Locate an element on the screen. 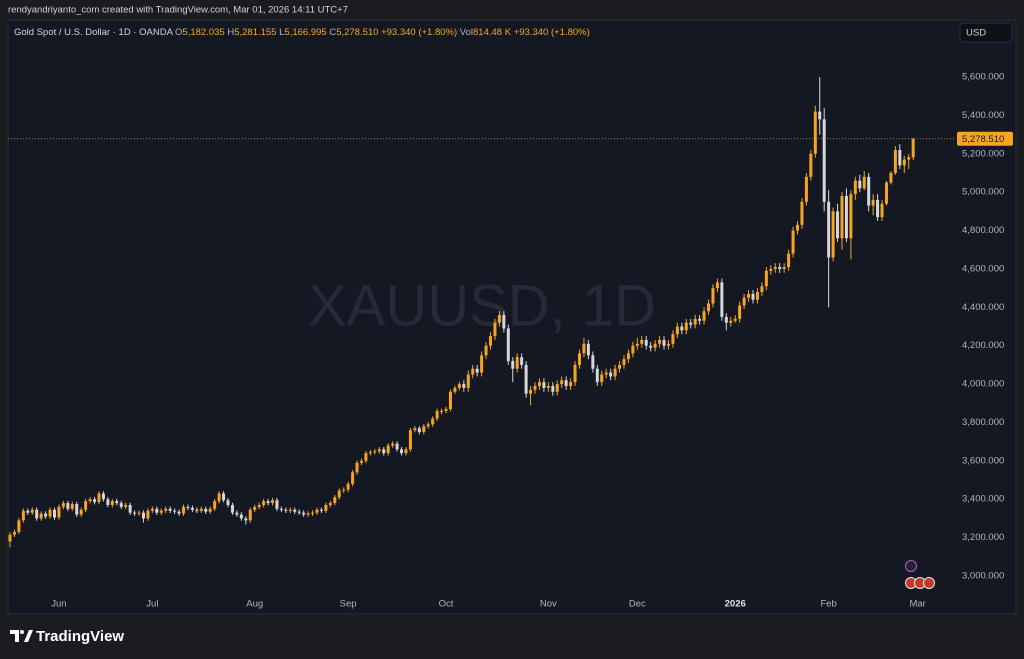 The image size is (1024, 659). ohlc-label: H is located at coordinates (230, 32).